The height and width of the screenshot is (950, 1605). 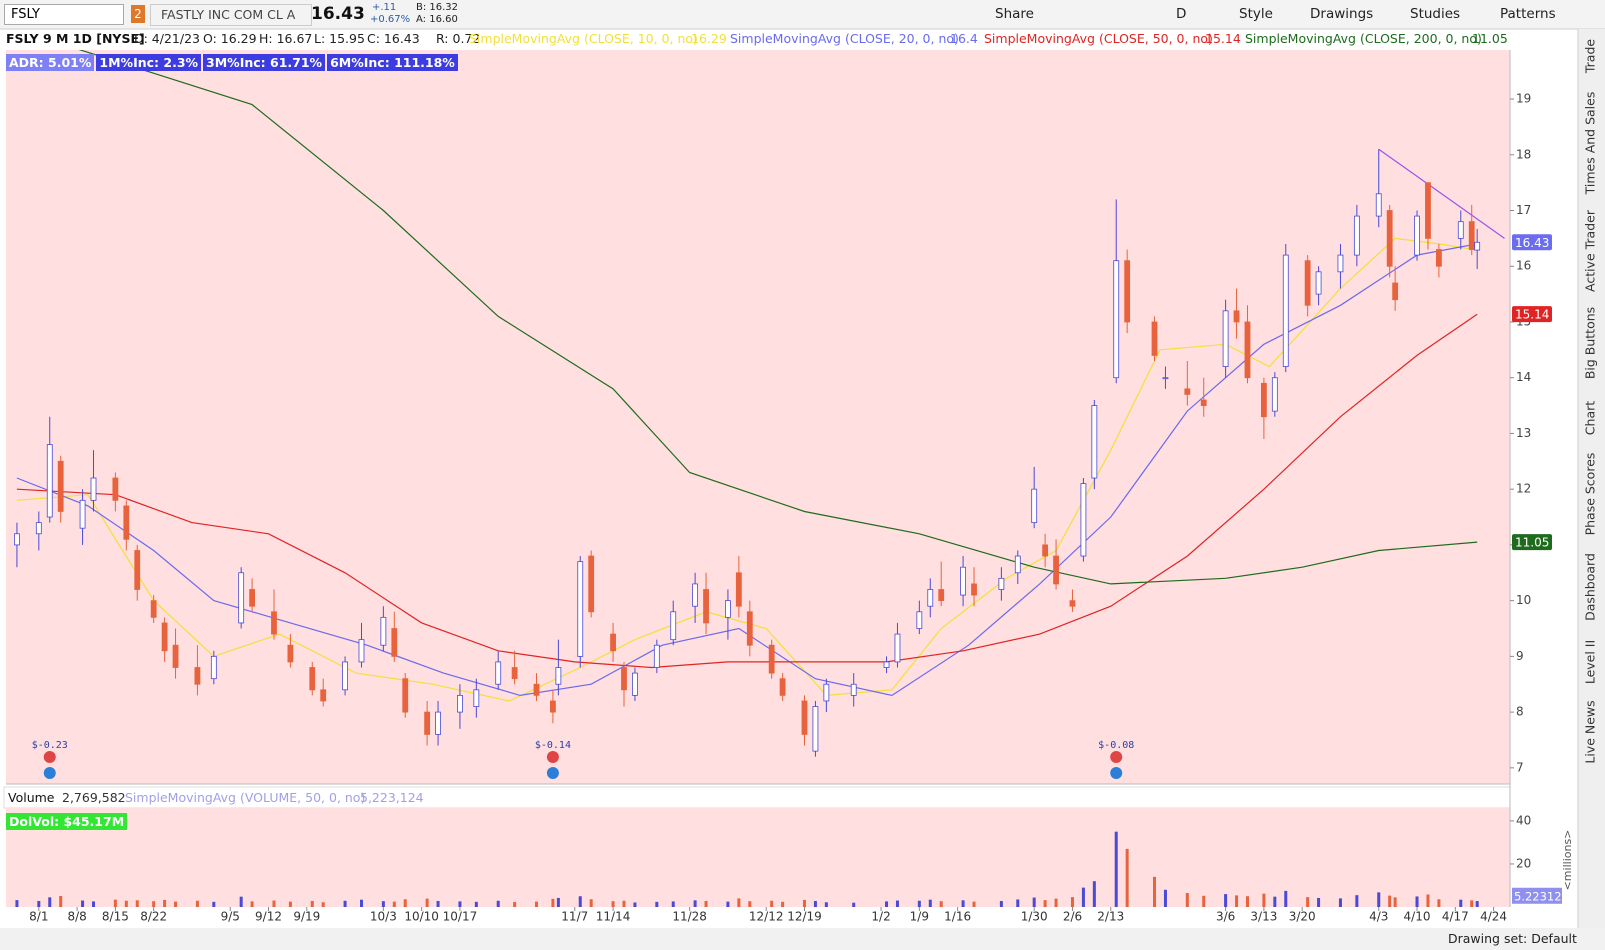 What do you see at coordinates (1590, 662) in the screenshot?
I see `side-tab: Level II` at bounding box center [1590, 662].